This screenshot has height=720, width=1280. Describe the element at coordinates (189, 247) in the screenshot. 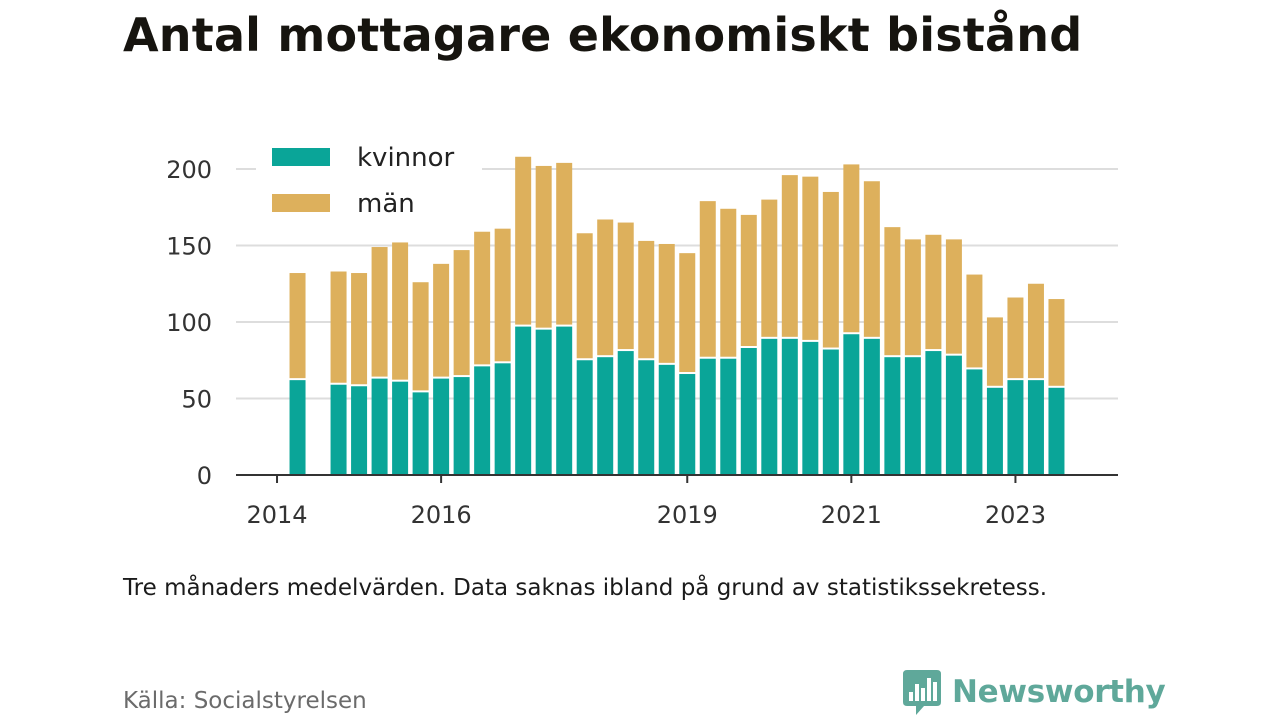

I see `y-tick-label: 150` at that location.